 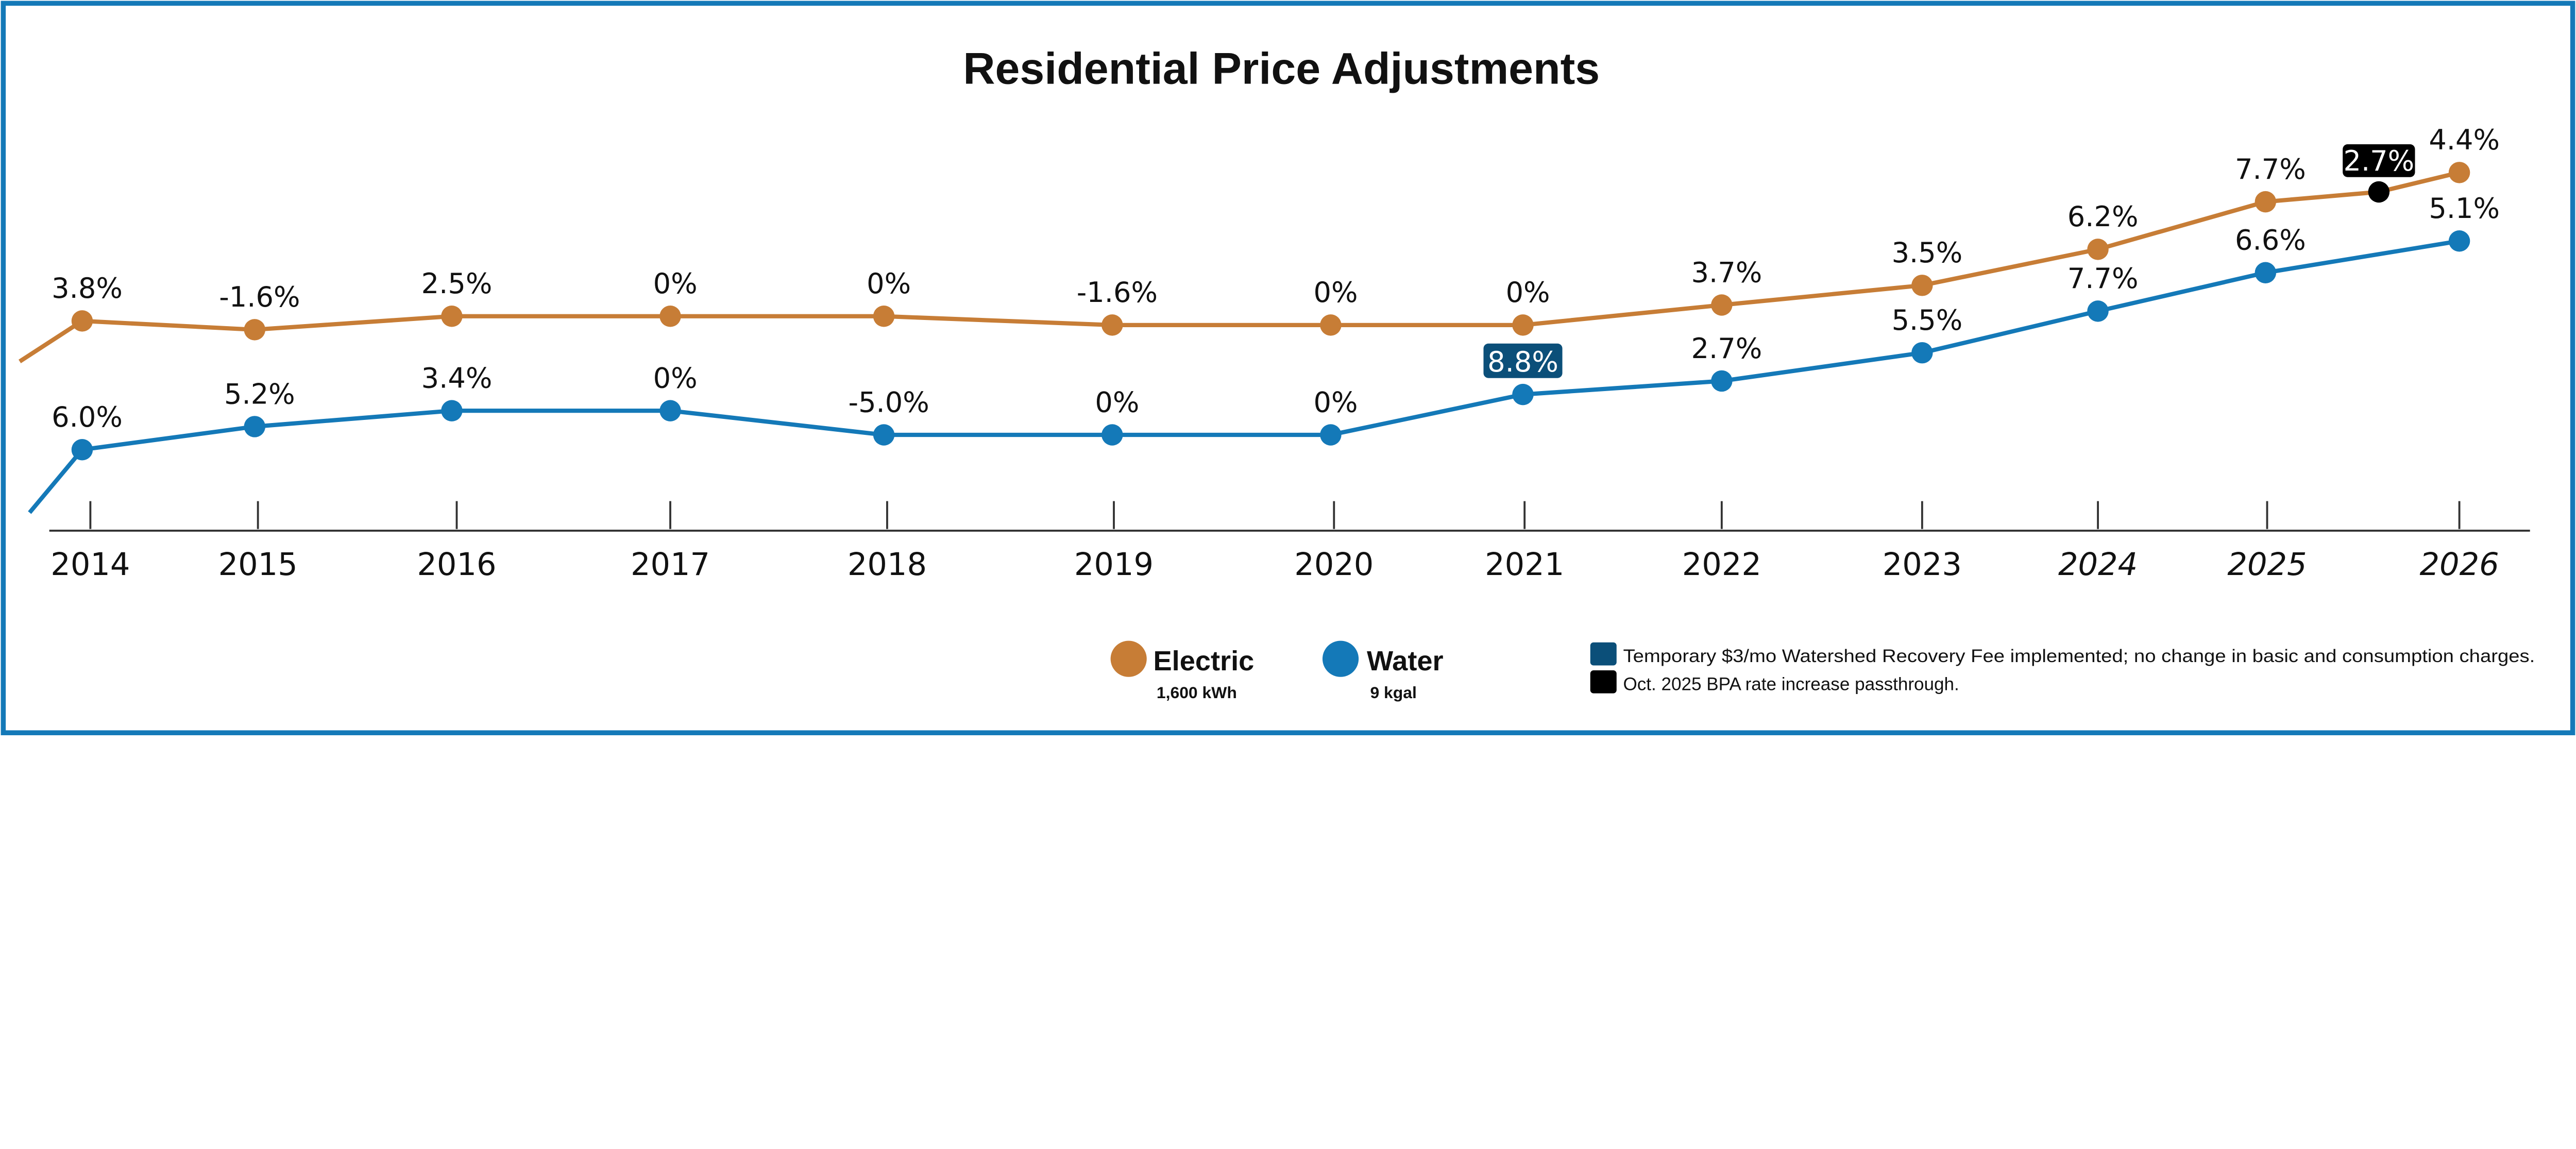 What do you see at coordinates (1524, 565) in the screenshot?
I see `x-tick-label-2021: 2021` at bounding box center [1524, 565].